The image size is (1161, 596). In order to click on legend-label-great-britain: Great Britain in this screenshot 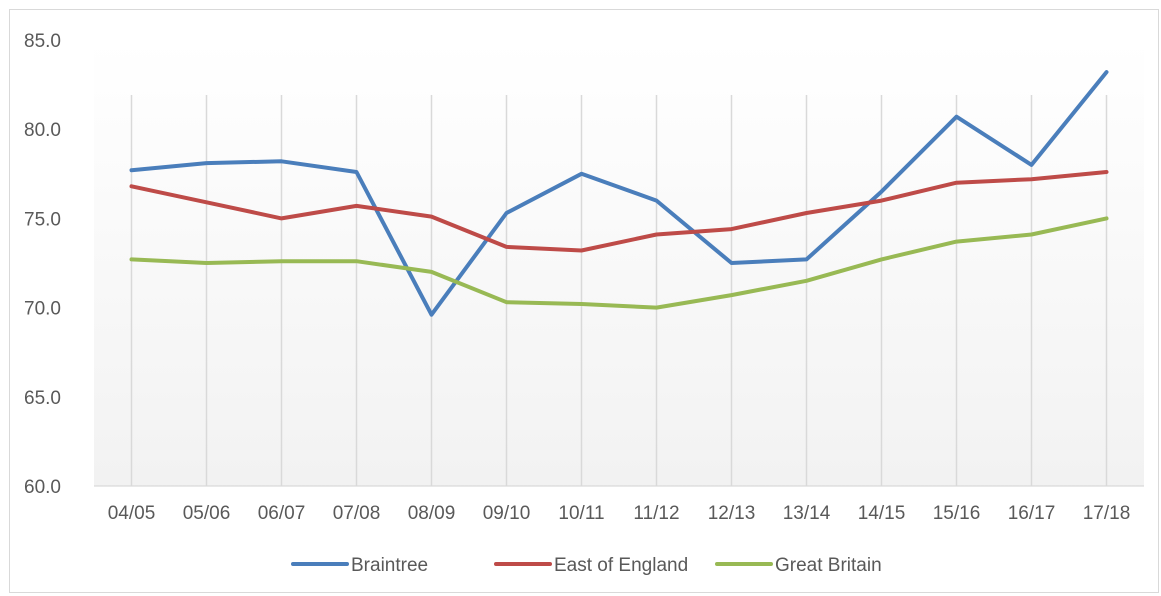, I will do `click(828, 565)`.